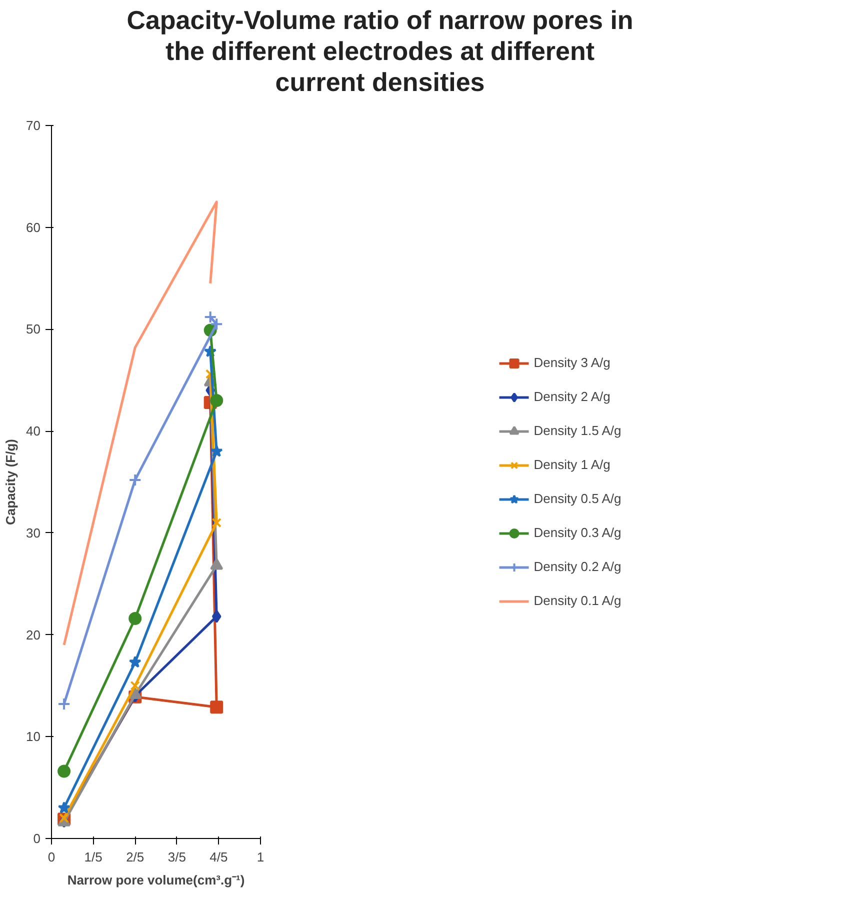 Image resolution: width=864 pixels, height=909 pixels. What do you see at coordinates (260, 857) in the screenshot?
I see `x-tick-label: 1` at bounding box center [260, 857].